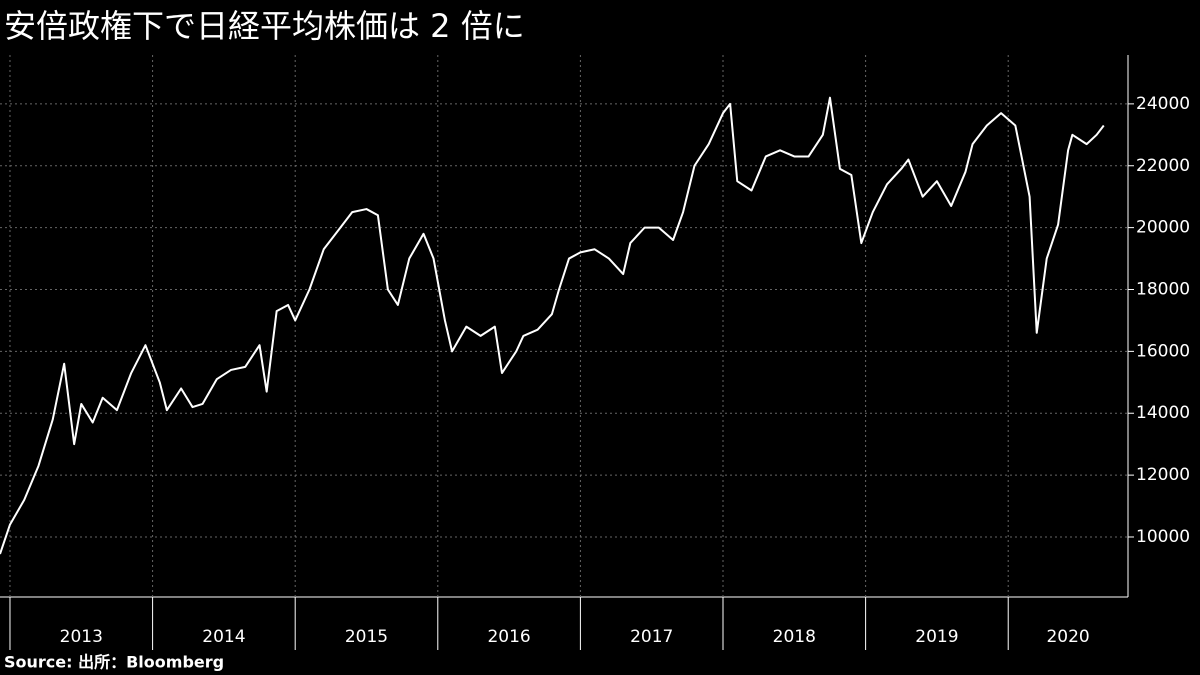 The width and height of the screenshot is (1200, 675). I want to click on chart-title: 安倍政権下で日経平均株価は 2 倍に, so click(264, 26).